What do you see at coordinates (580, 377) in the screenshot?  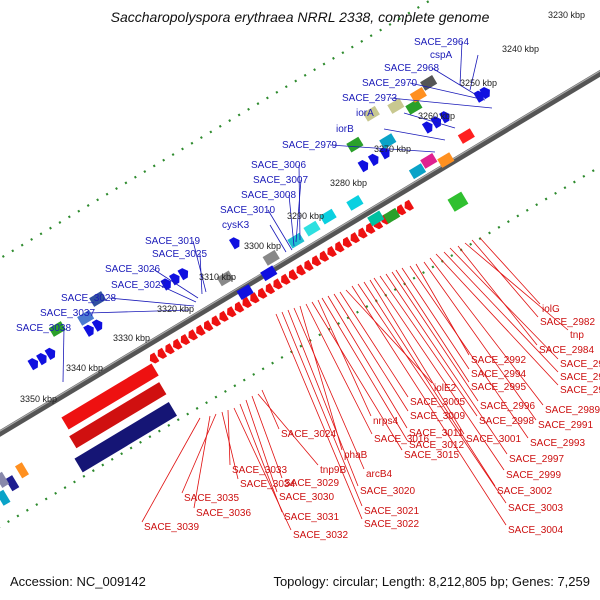 I see `gene-label-reverse: SACE_2987` at bounding box center [580, 377].